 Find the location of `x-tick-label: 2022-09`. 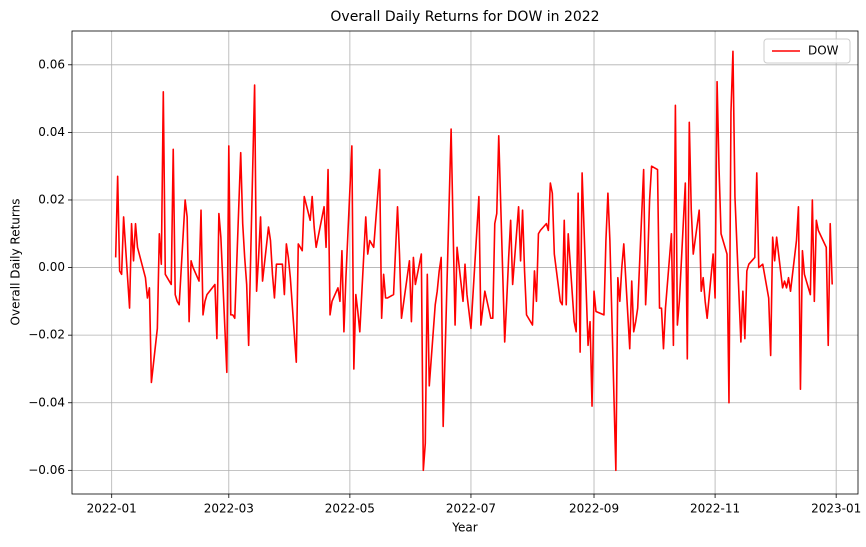

x-tick-label: 2022-09 is located at coordinates (594, 509).